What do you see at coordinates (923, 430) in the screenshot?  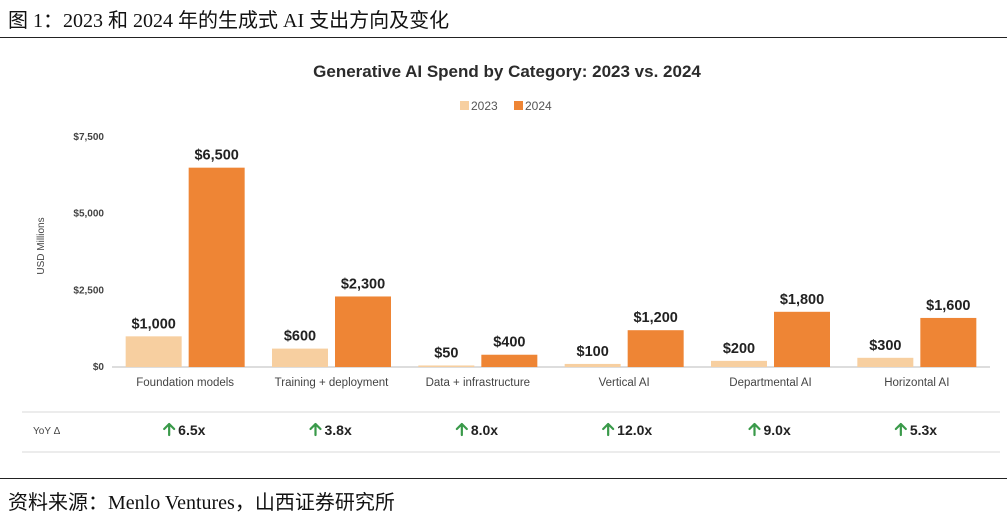 I see `yoy-value: 5.3x` at bounding box center [923, 430].